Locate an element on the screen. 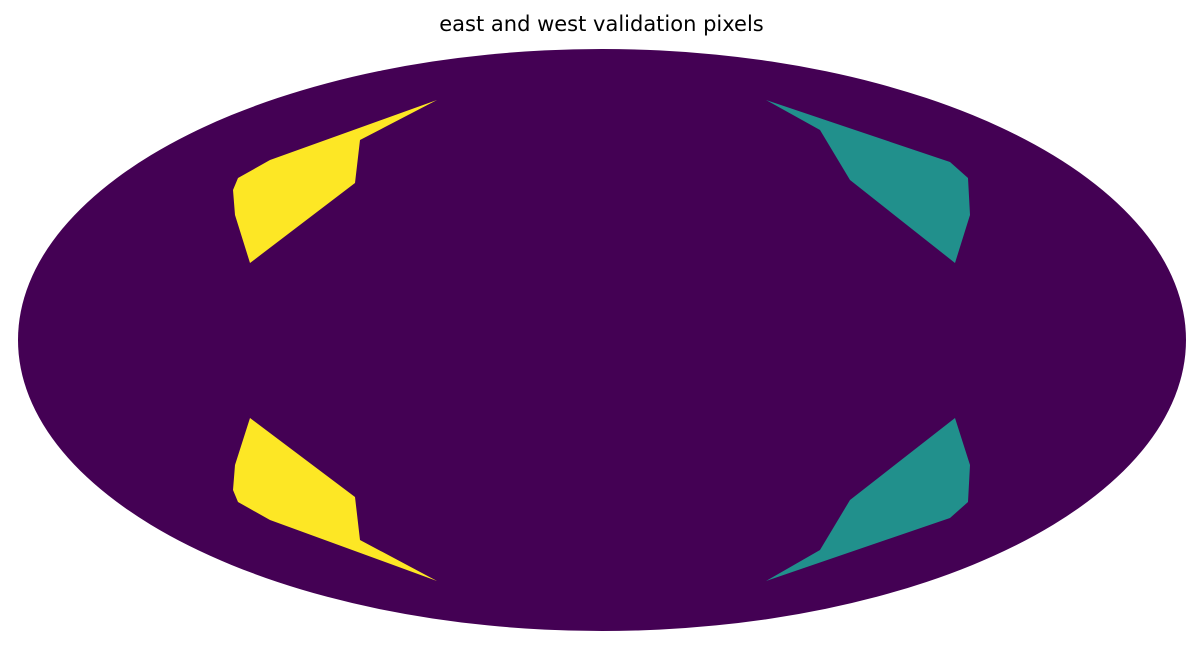  east-validation-region-upper is located at coordinates (868, 181).